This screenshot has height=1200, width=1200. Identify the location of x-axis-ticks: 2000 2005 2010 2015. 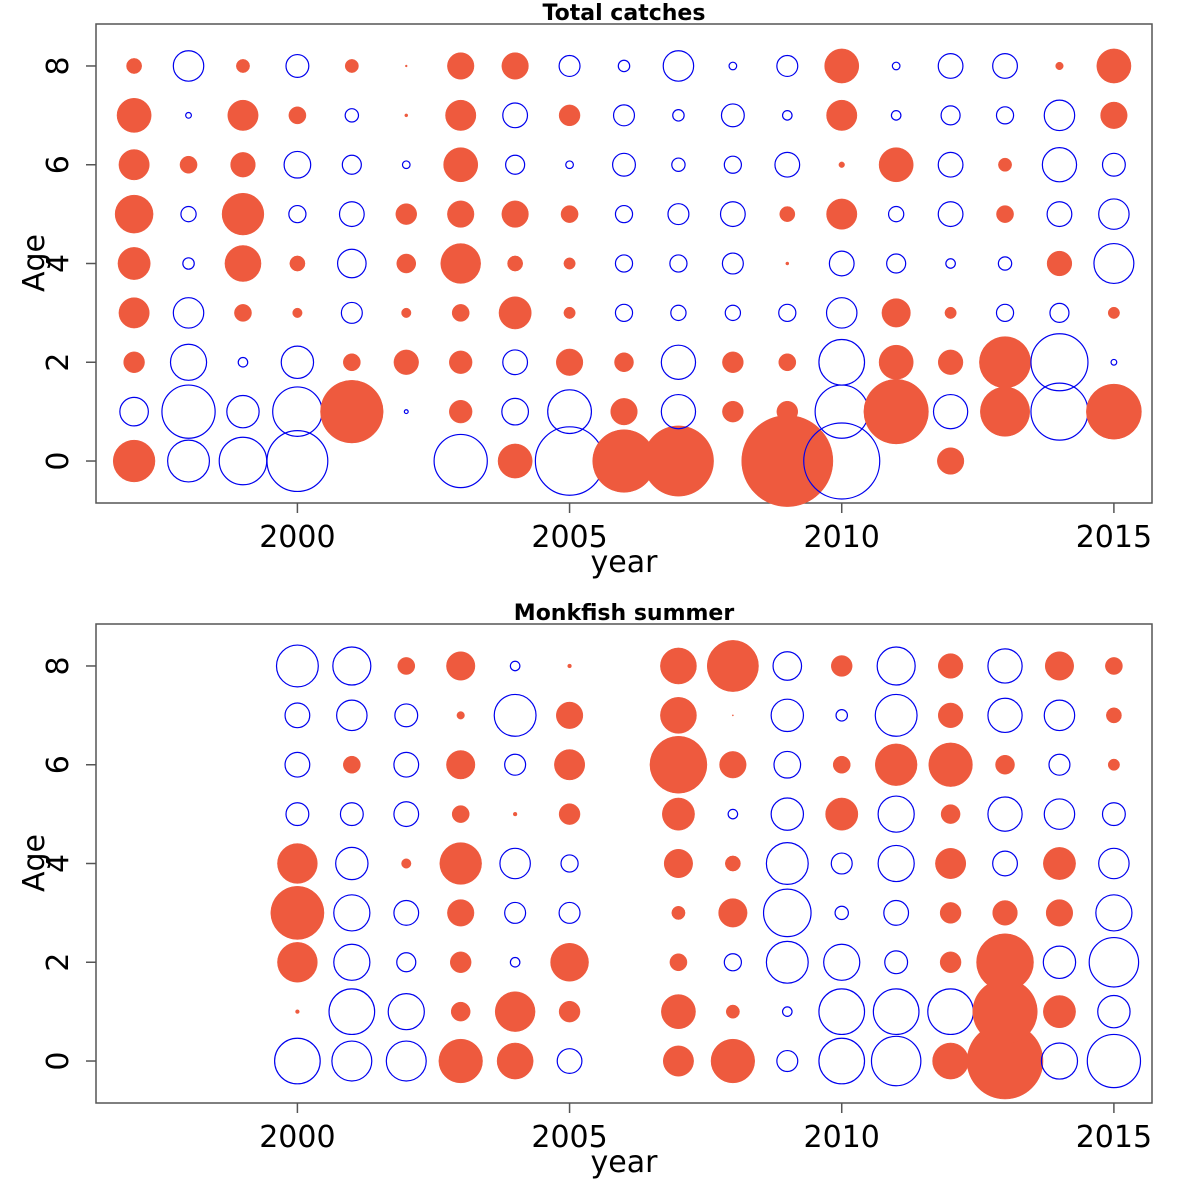
(705, 1129).